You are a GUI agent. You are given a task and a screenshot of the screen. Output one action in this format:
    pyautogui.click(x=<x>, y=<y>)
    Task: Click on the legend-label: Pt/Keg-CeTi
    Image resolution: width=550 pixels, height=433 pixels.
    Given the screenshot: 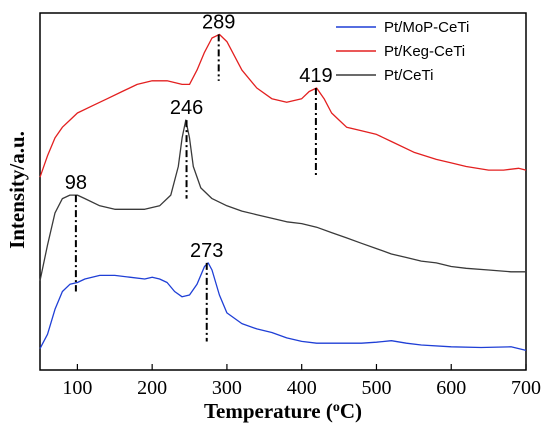 What is the action you would take?
    pyautogui.click(x=424, y=51)
    